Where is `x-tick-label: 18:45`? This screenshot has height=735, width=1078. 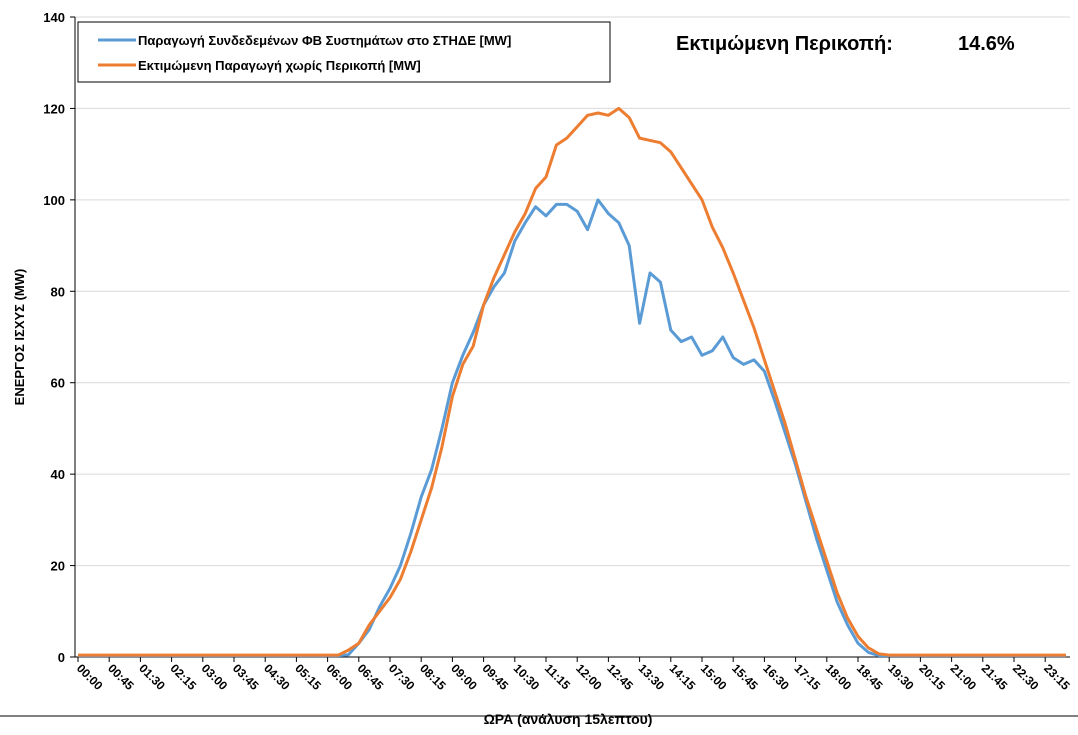 x-tick-label: 18:45 is located at coordinates (870, 677).